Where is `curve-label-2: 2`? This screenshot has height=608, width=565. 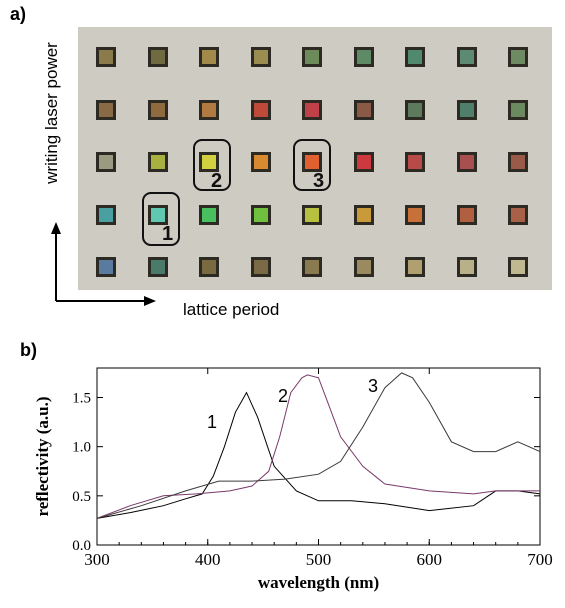 curve-label-2: 2 is located at coordinates (283, 396).